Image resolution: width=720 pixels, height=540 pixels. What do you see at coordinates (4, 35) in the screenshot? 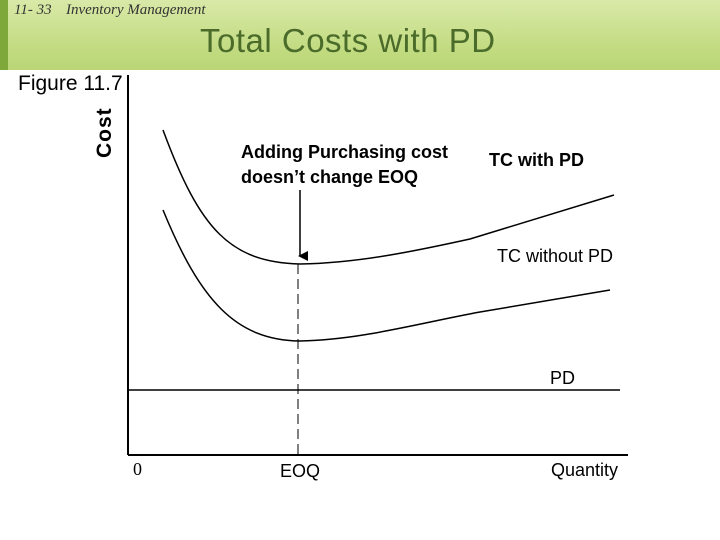
I see `header-accent-bar` at bounding box center [4, 35].